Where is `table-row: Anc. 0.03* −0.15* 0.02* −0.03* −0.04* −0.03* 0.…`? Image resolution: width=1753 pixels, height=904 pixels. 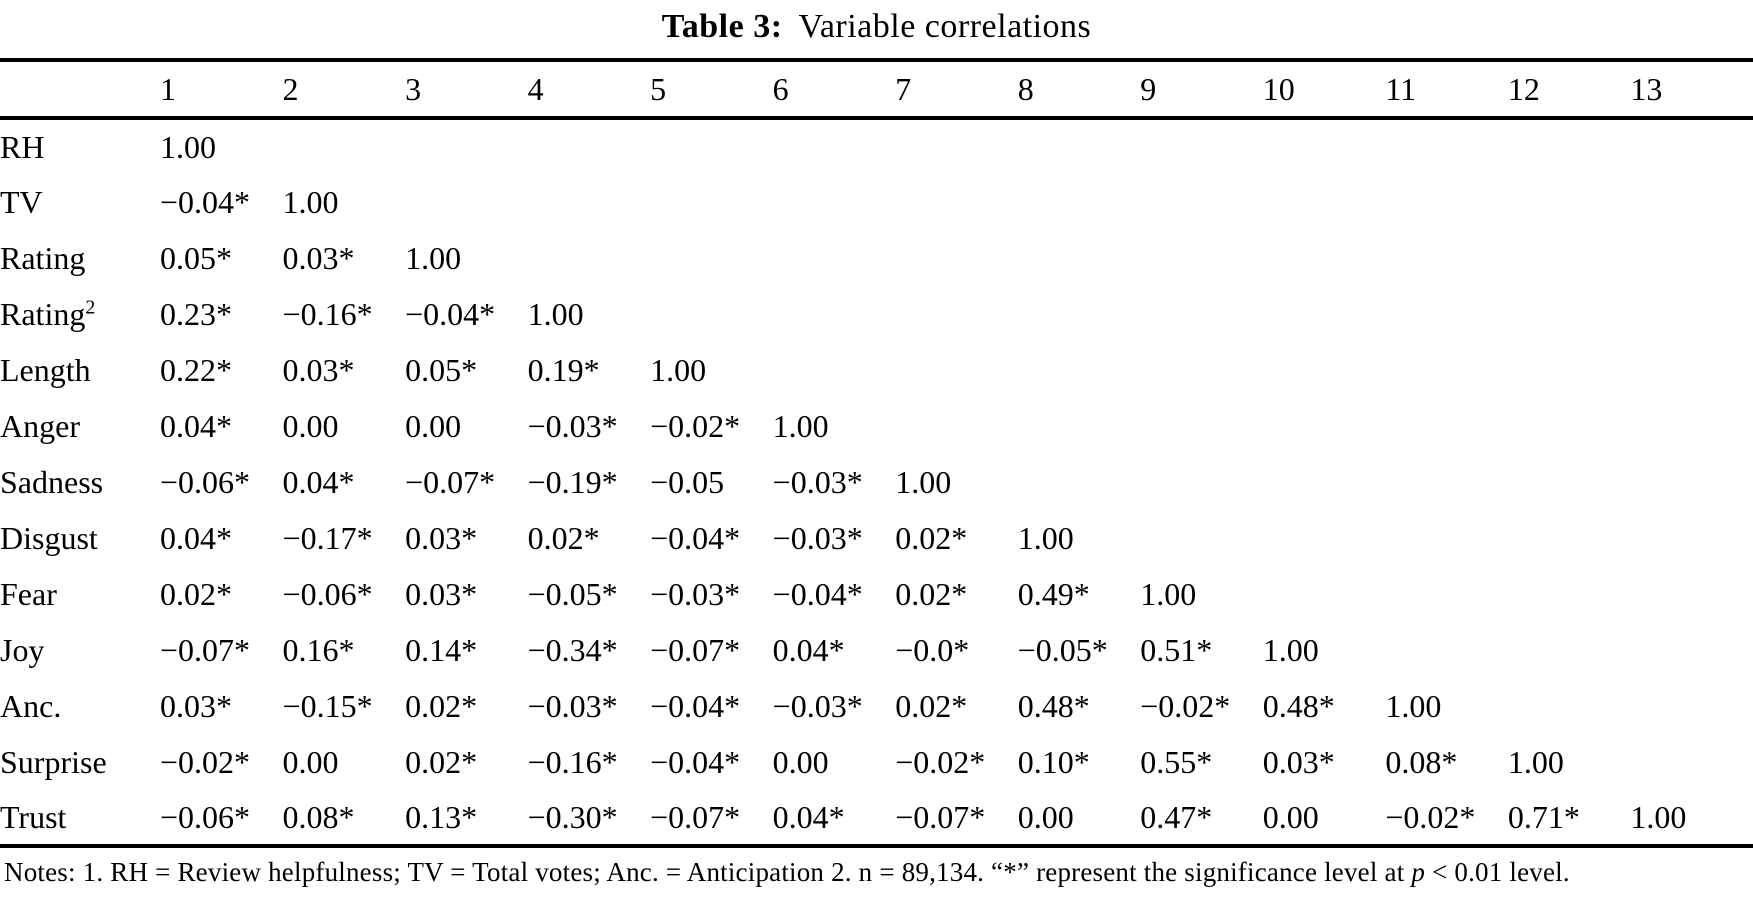 table-row: Anc. 0.03* −0.15* 0.02* −0.03* −0.04* −0.03* 0.… is located at coordinates (876, 706).